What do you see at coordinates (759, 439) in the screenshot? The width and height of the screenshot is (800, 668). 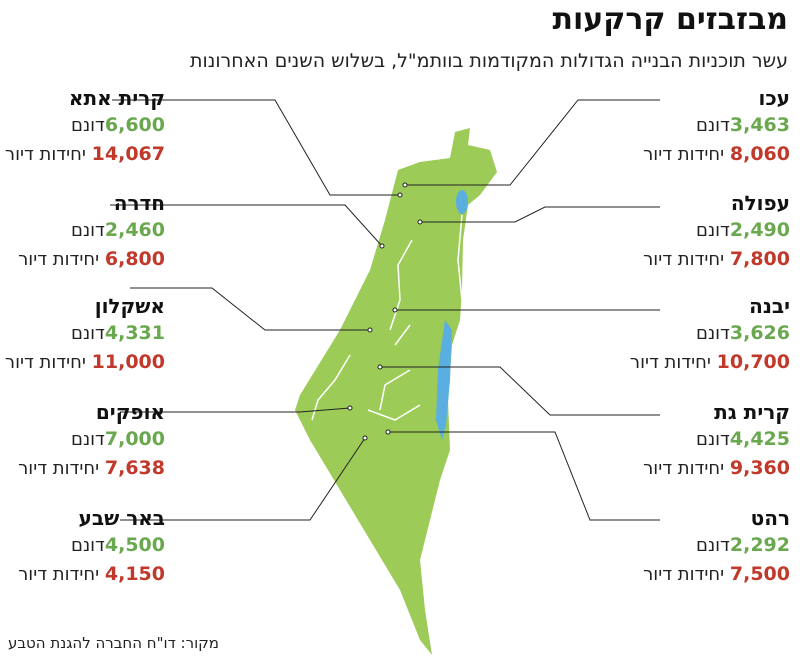 I see `area-value: 4,425` at bounding box center [759, 439].